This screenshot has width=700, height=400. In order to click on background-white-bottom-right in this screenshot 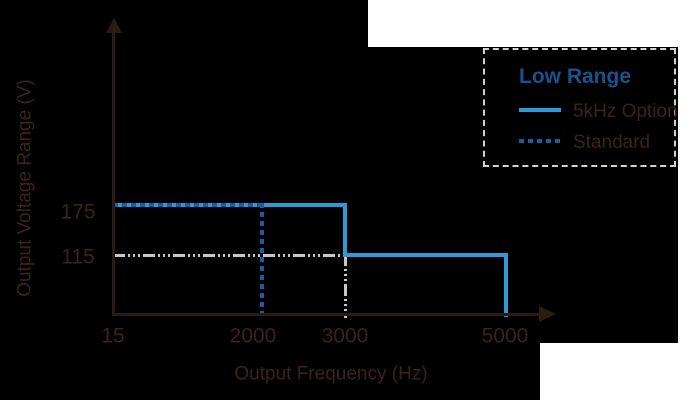, I will do `click(620, 371)`.